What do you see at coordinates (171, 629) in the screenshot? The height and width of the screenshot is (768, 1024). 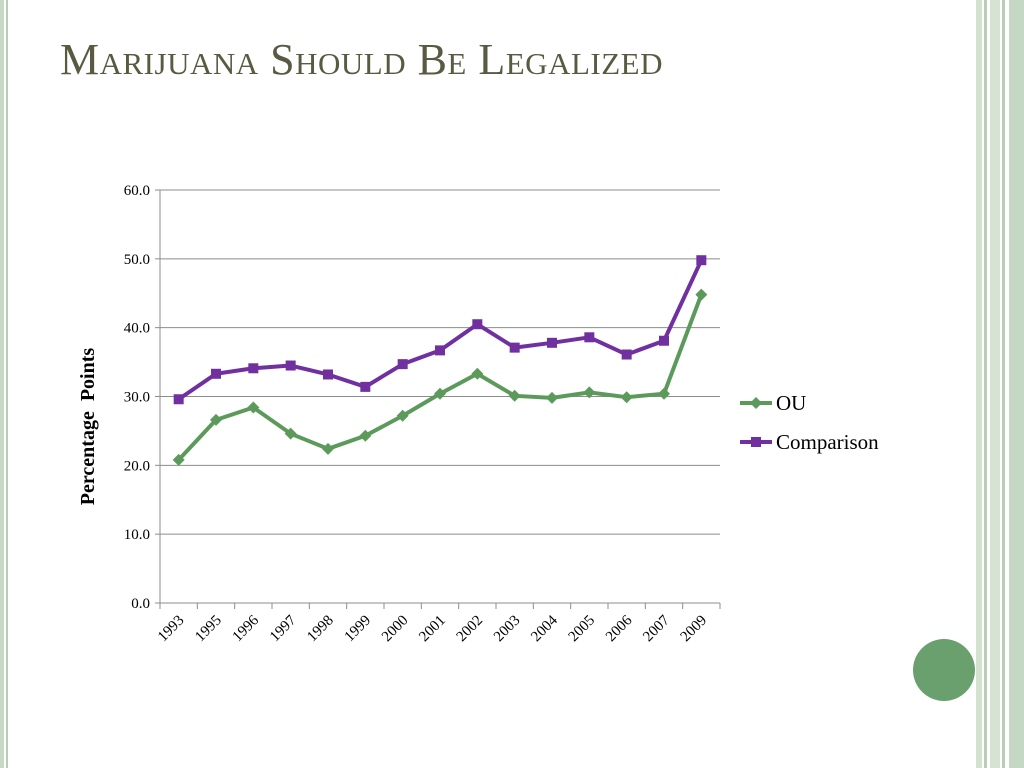 I see `x-tick-label: 1993` at bounding box center [171, 629].